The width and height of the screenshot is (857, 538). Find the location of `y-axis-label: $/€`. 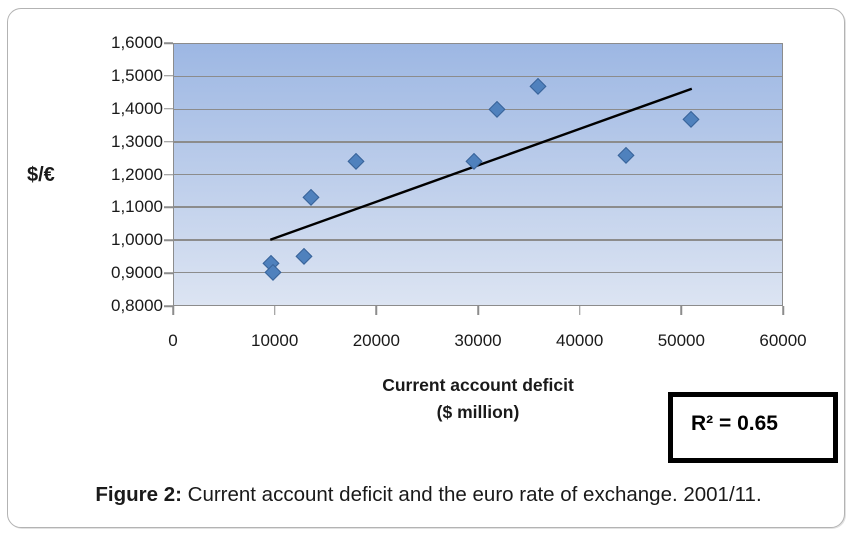

y-axis-label: $/€ is located at coordinates (41, 175).